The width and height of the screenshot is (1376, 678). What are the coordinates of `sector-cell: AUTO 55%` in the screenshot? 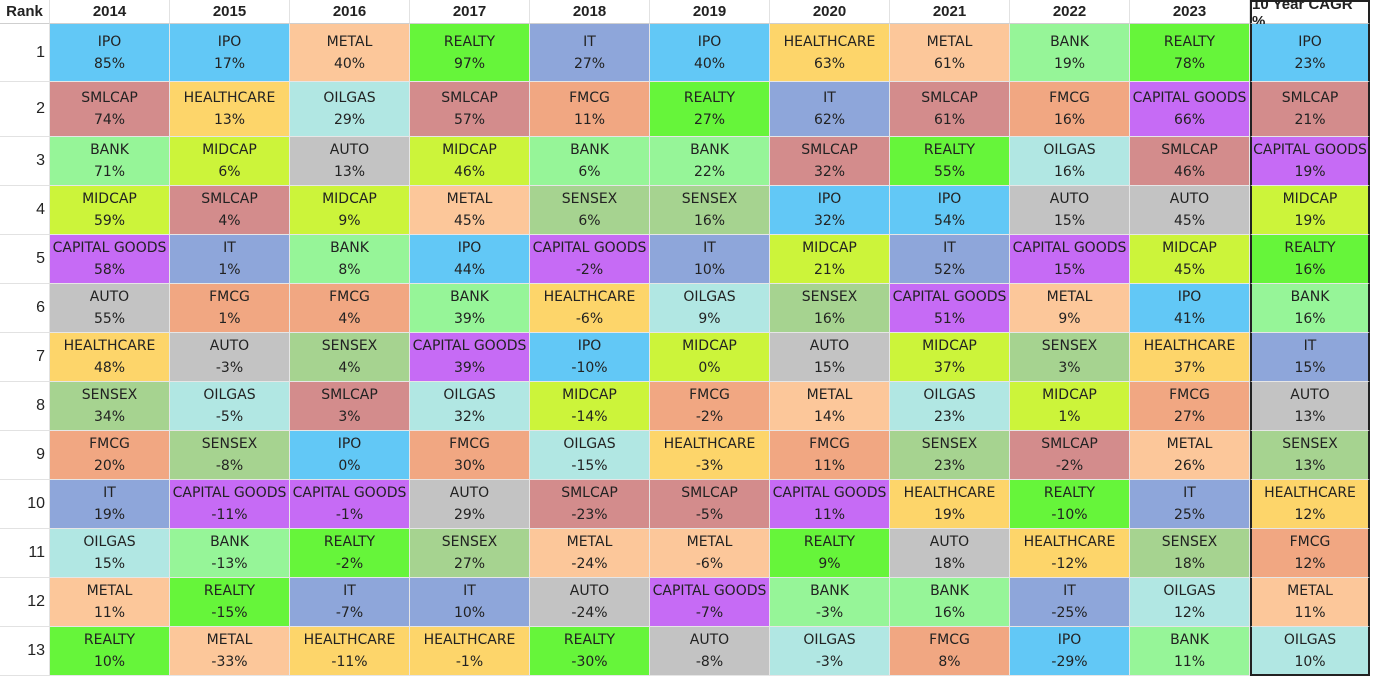 It's located at (110, 308).